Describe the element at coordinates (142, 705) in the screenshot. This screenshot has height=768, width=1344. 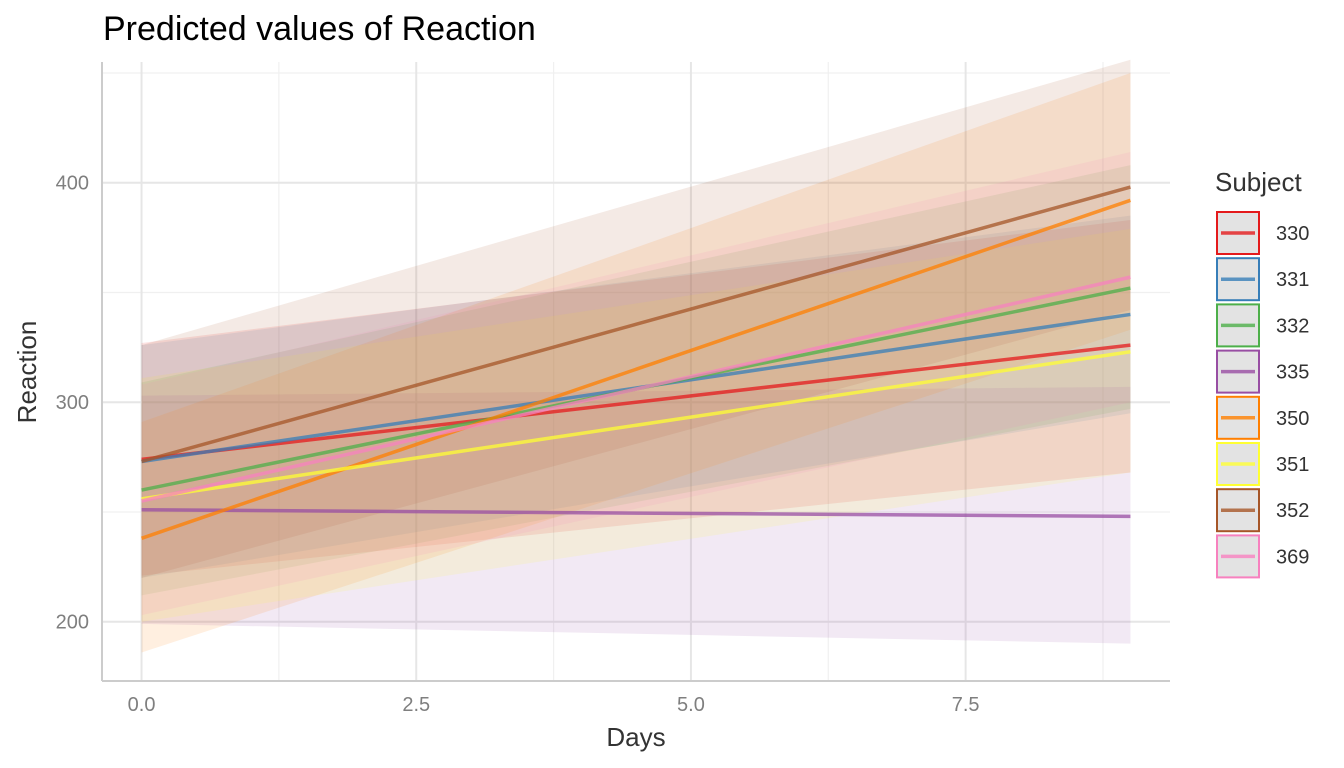
I see `x-tick-label-0: 0.0` at that location.